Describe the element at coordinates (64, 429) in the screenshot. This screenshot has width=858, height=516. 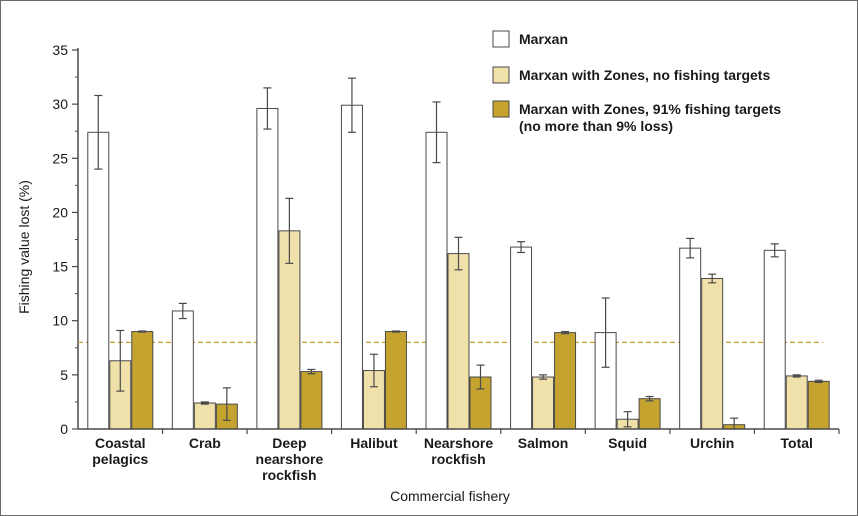
I see `y-tick-label: 0` at that location.